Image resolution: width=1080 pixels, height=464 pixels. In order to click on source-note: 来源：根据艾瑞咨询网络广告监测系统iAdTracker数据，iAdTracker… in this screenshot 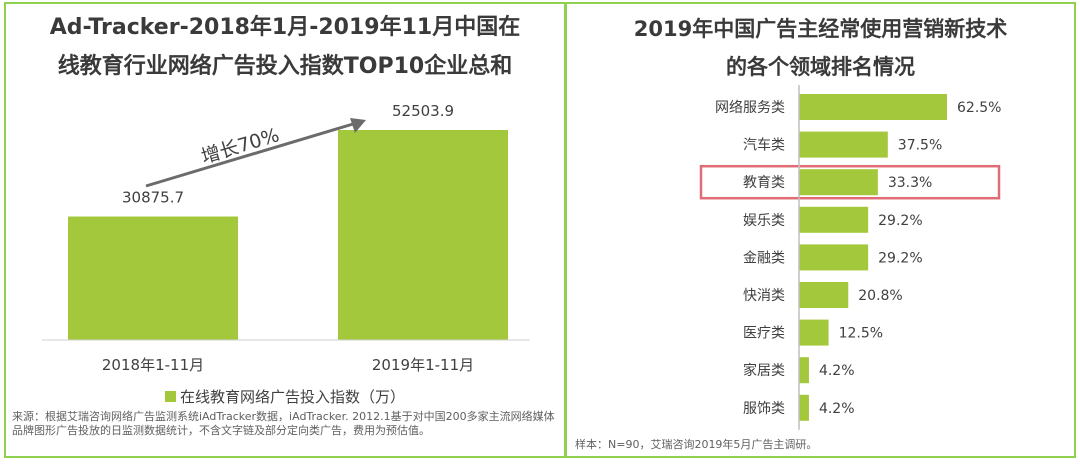, I will do `click(283, 423)`.